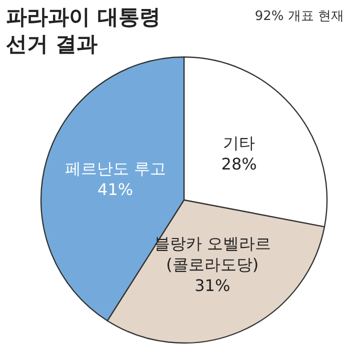 This screenshot has width=350, height=345. What do you see at coordinates (239, 142) in the screenshot?
I see `slice-label: 기타` at bounding box center [239, 142].